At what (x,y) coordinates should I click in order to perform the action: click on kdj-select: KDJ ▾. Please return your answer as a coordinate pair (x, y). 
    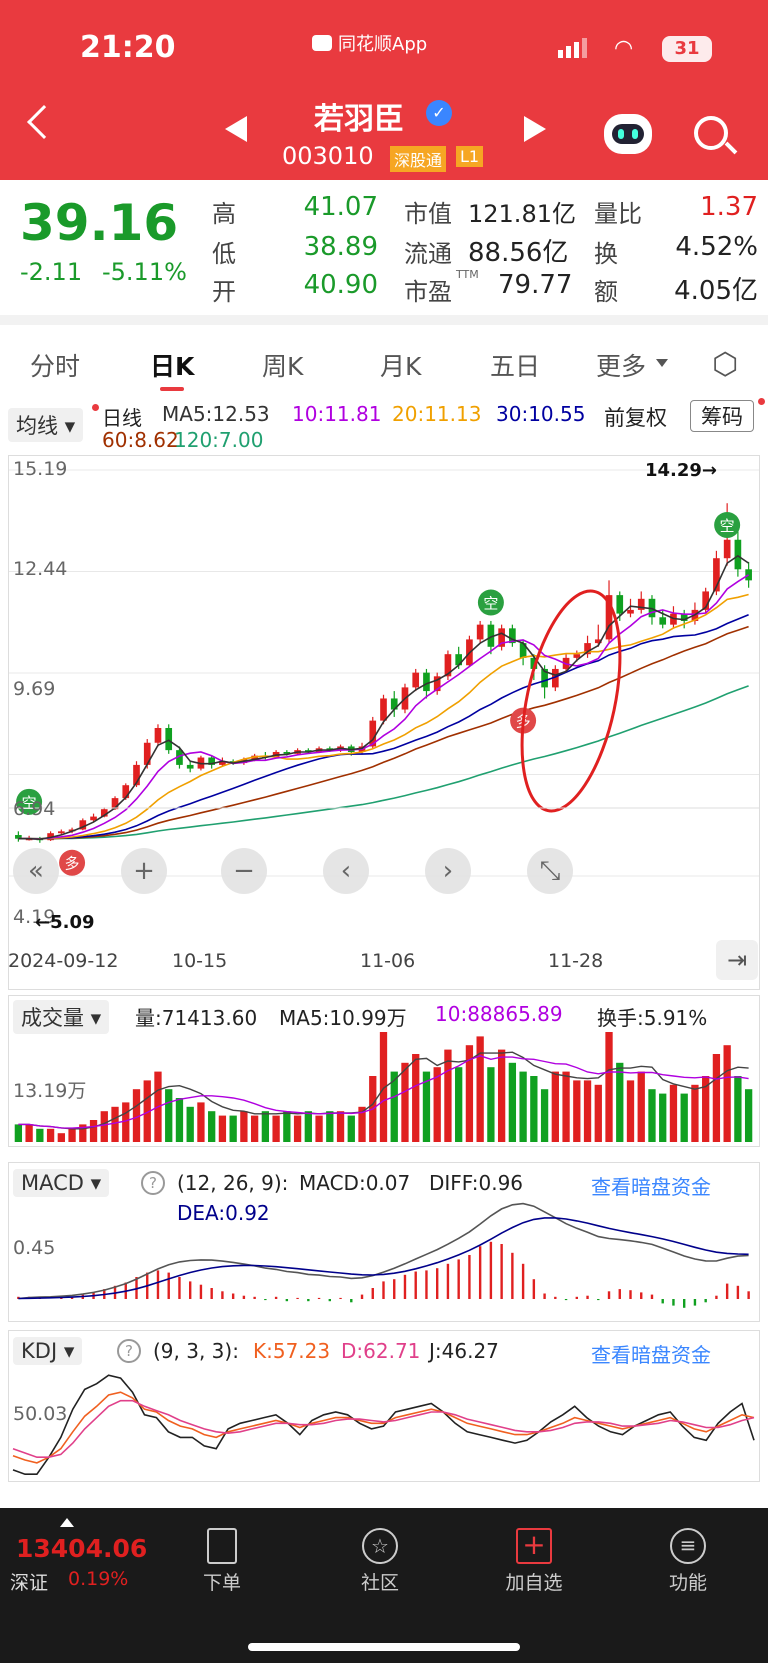
    Looking at the image, I should click on (48, 1351).